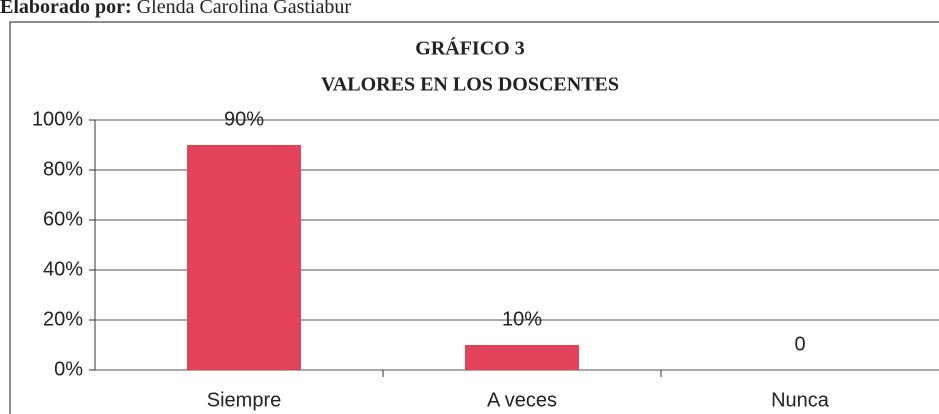  Describe the element at coordinates (244, 400) in the screenshot. I see `x-tick-label: Siempre` at that location.